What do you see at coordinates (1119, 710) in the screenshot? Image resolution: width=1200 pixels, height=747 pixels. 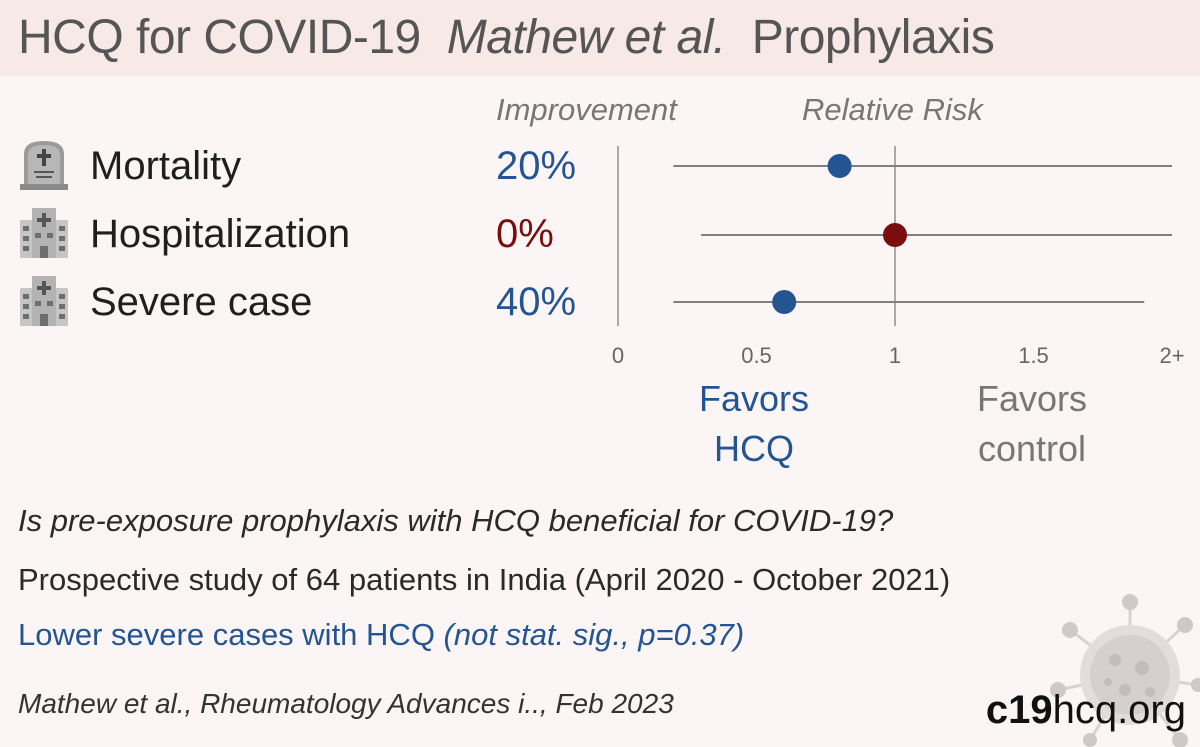 I see `brand-rest: hcq.org` at bounding box center [1119, 710].